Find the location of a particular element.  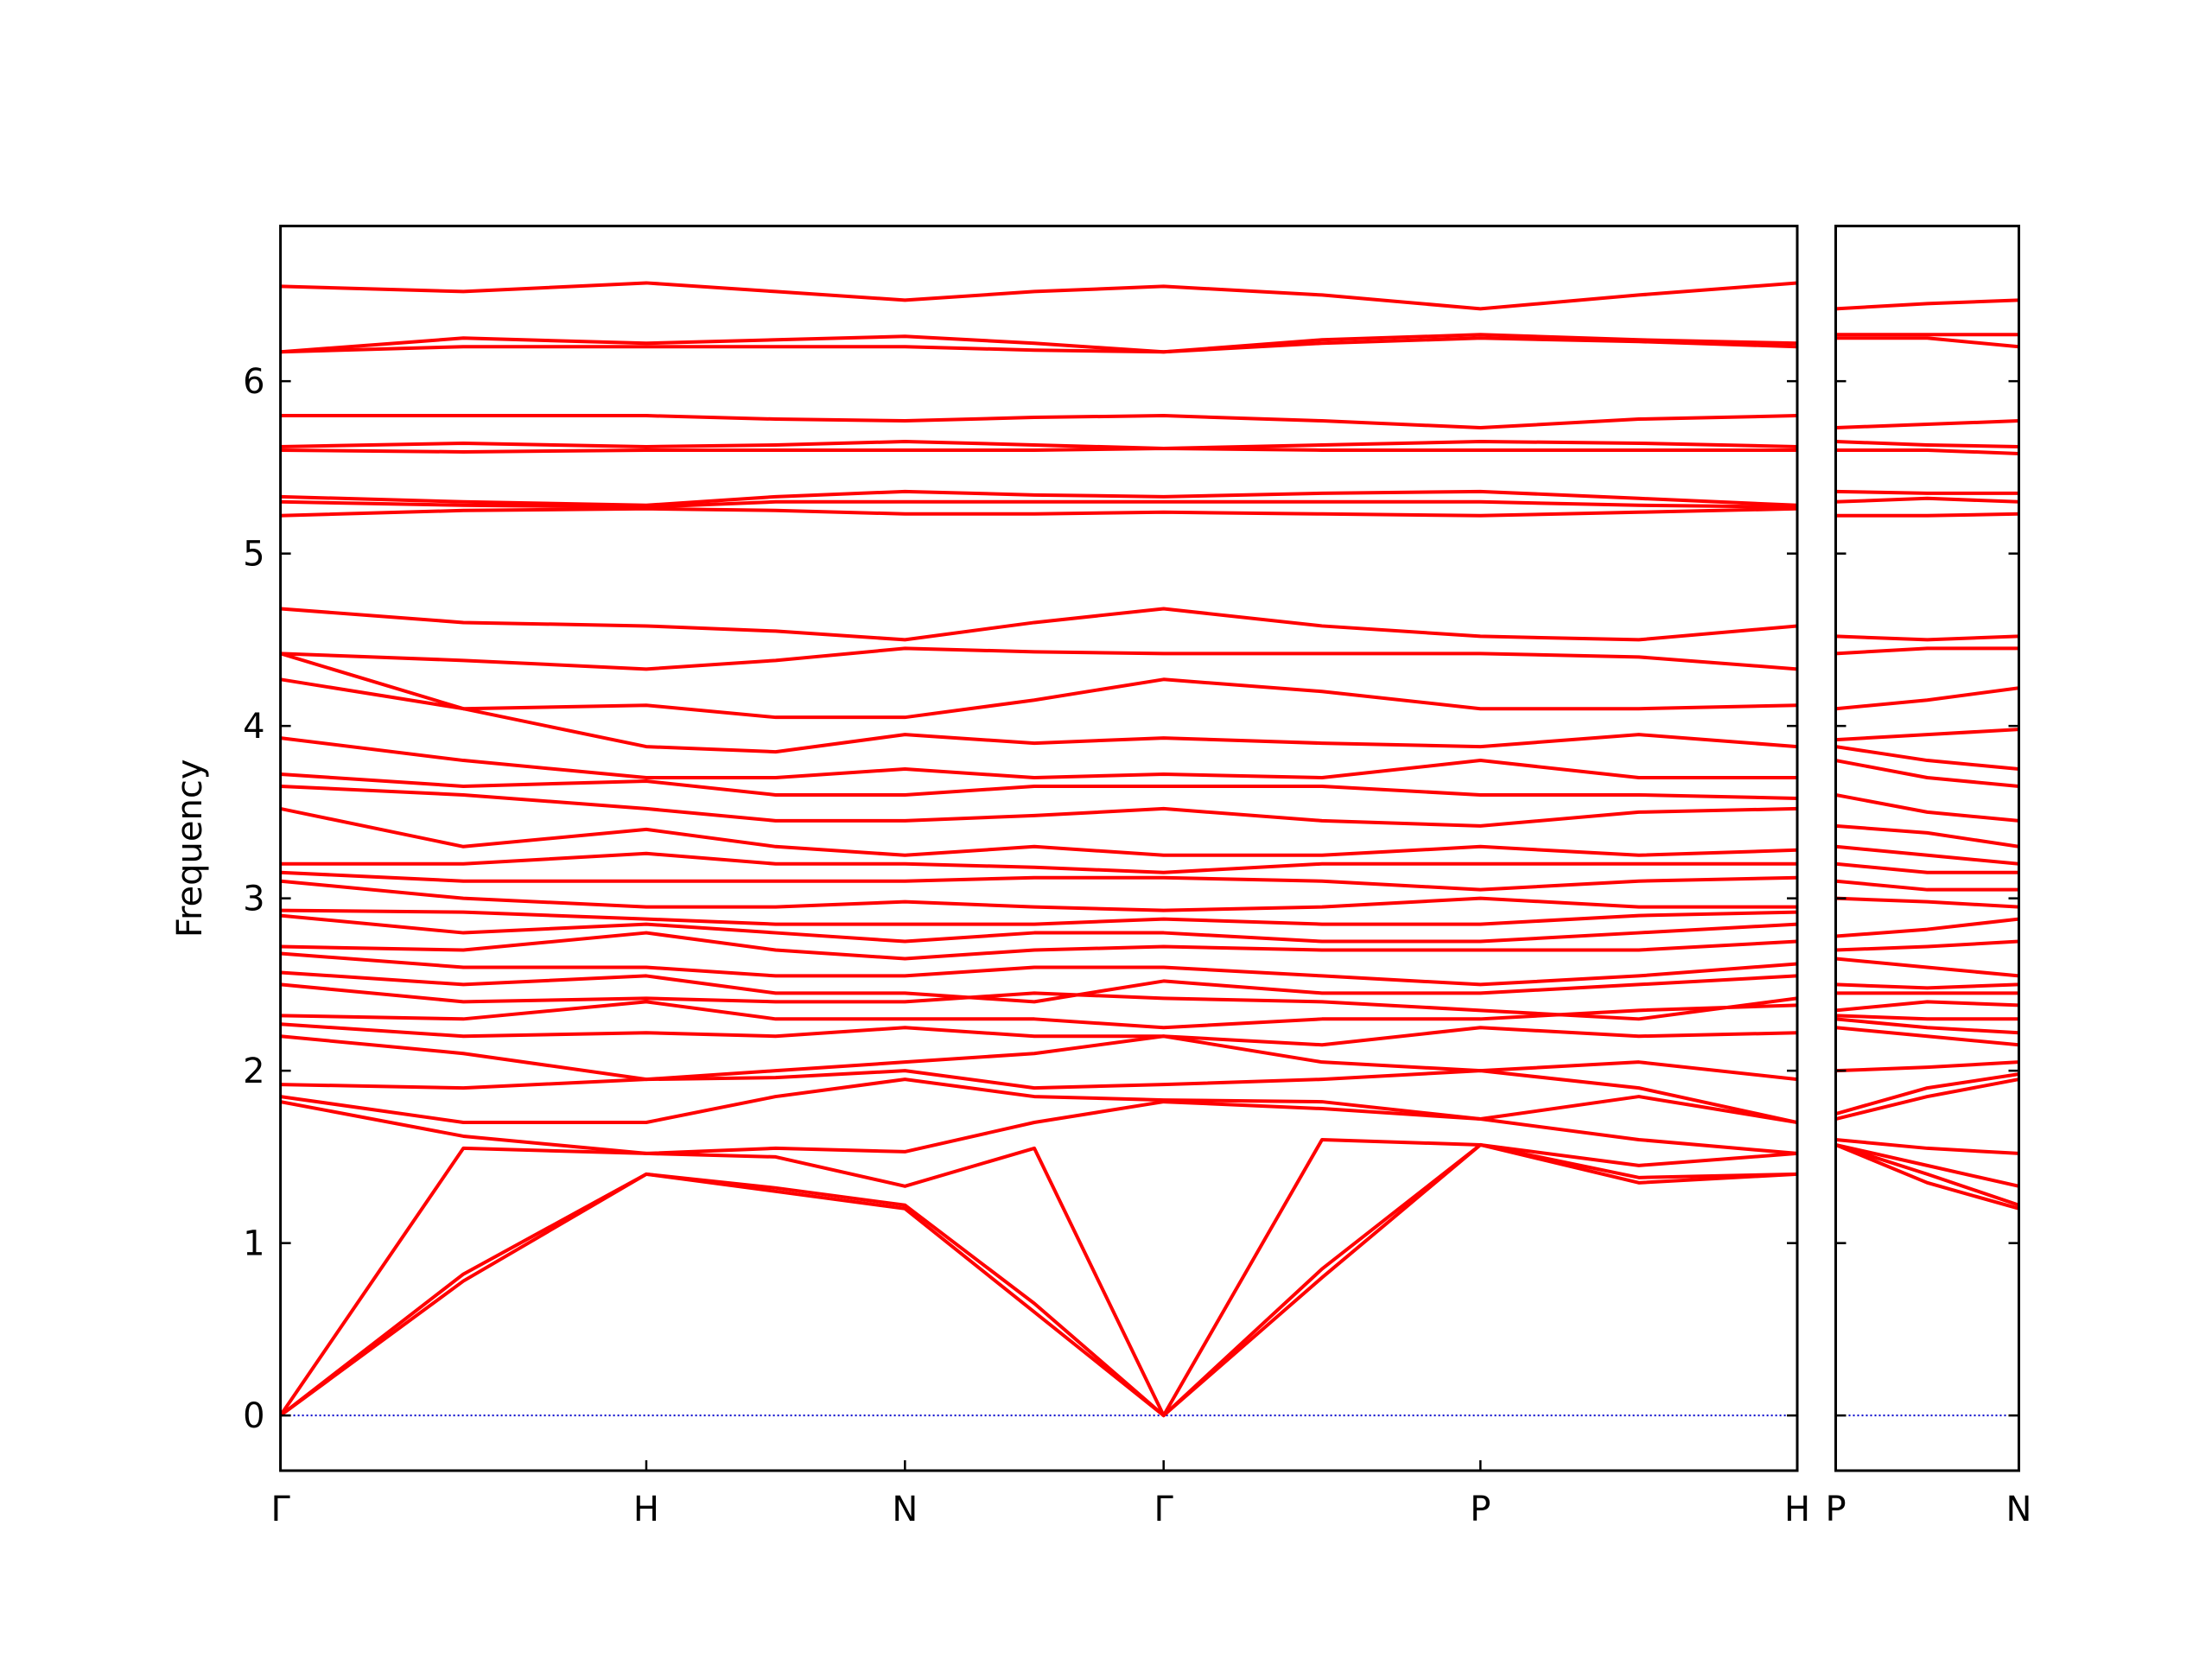

y-tick-label: 5 is located at coordinates (253, 555).